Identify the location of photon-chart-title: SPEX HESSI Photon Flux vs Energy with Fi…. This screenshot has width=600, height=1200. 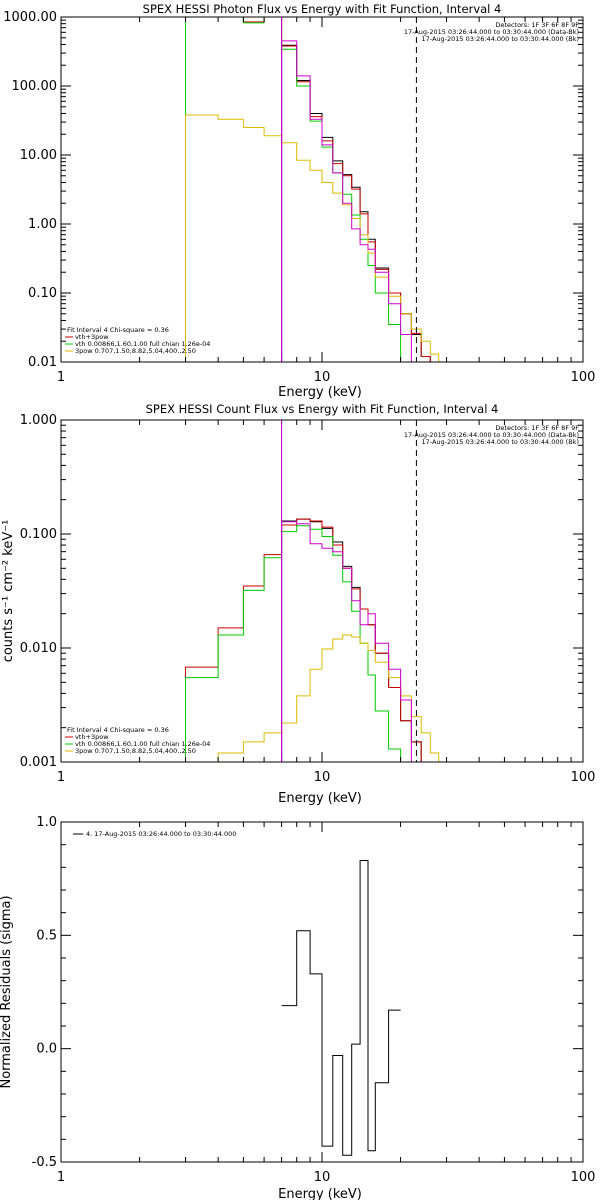
(322, 9).